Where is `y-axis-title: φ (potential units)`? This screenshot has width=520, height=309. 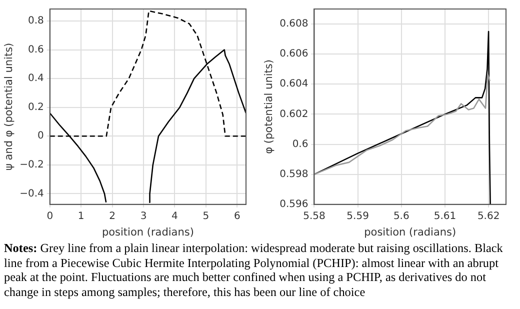
y-axis-title: φ (potential units) is located at coordinates (269, 107).